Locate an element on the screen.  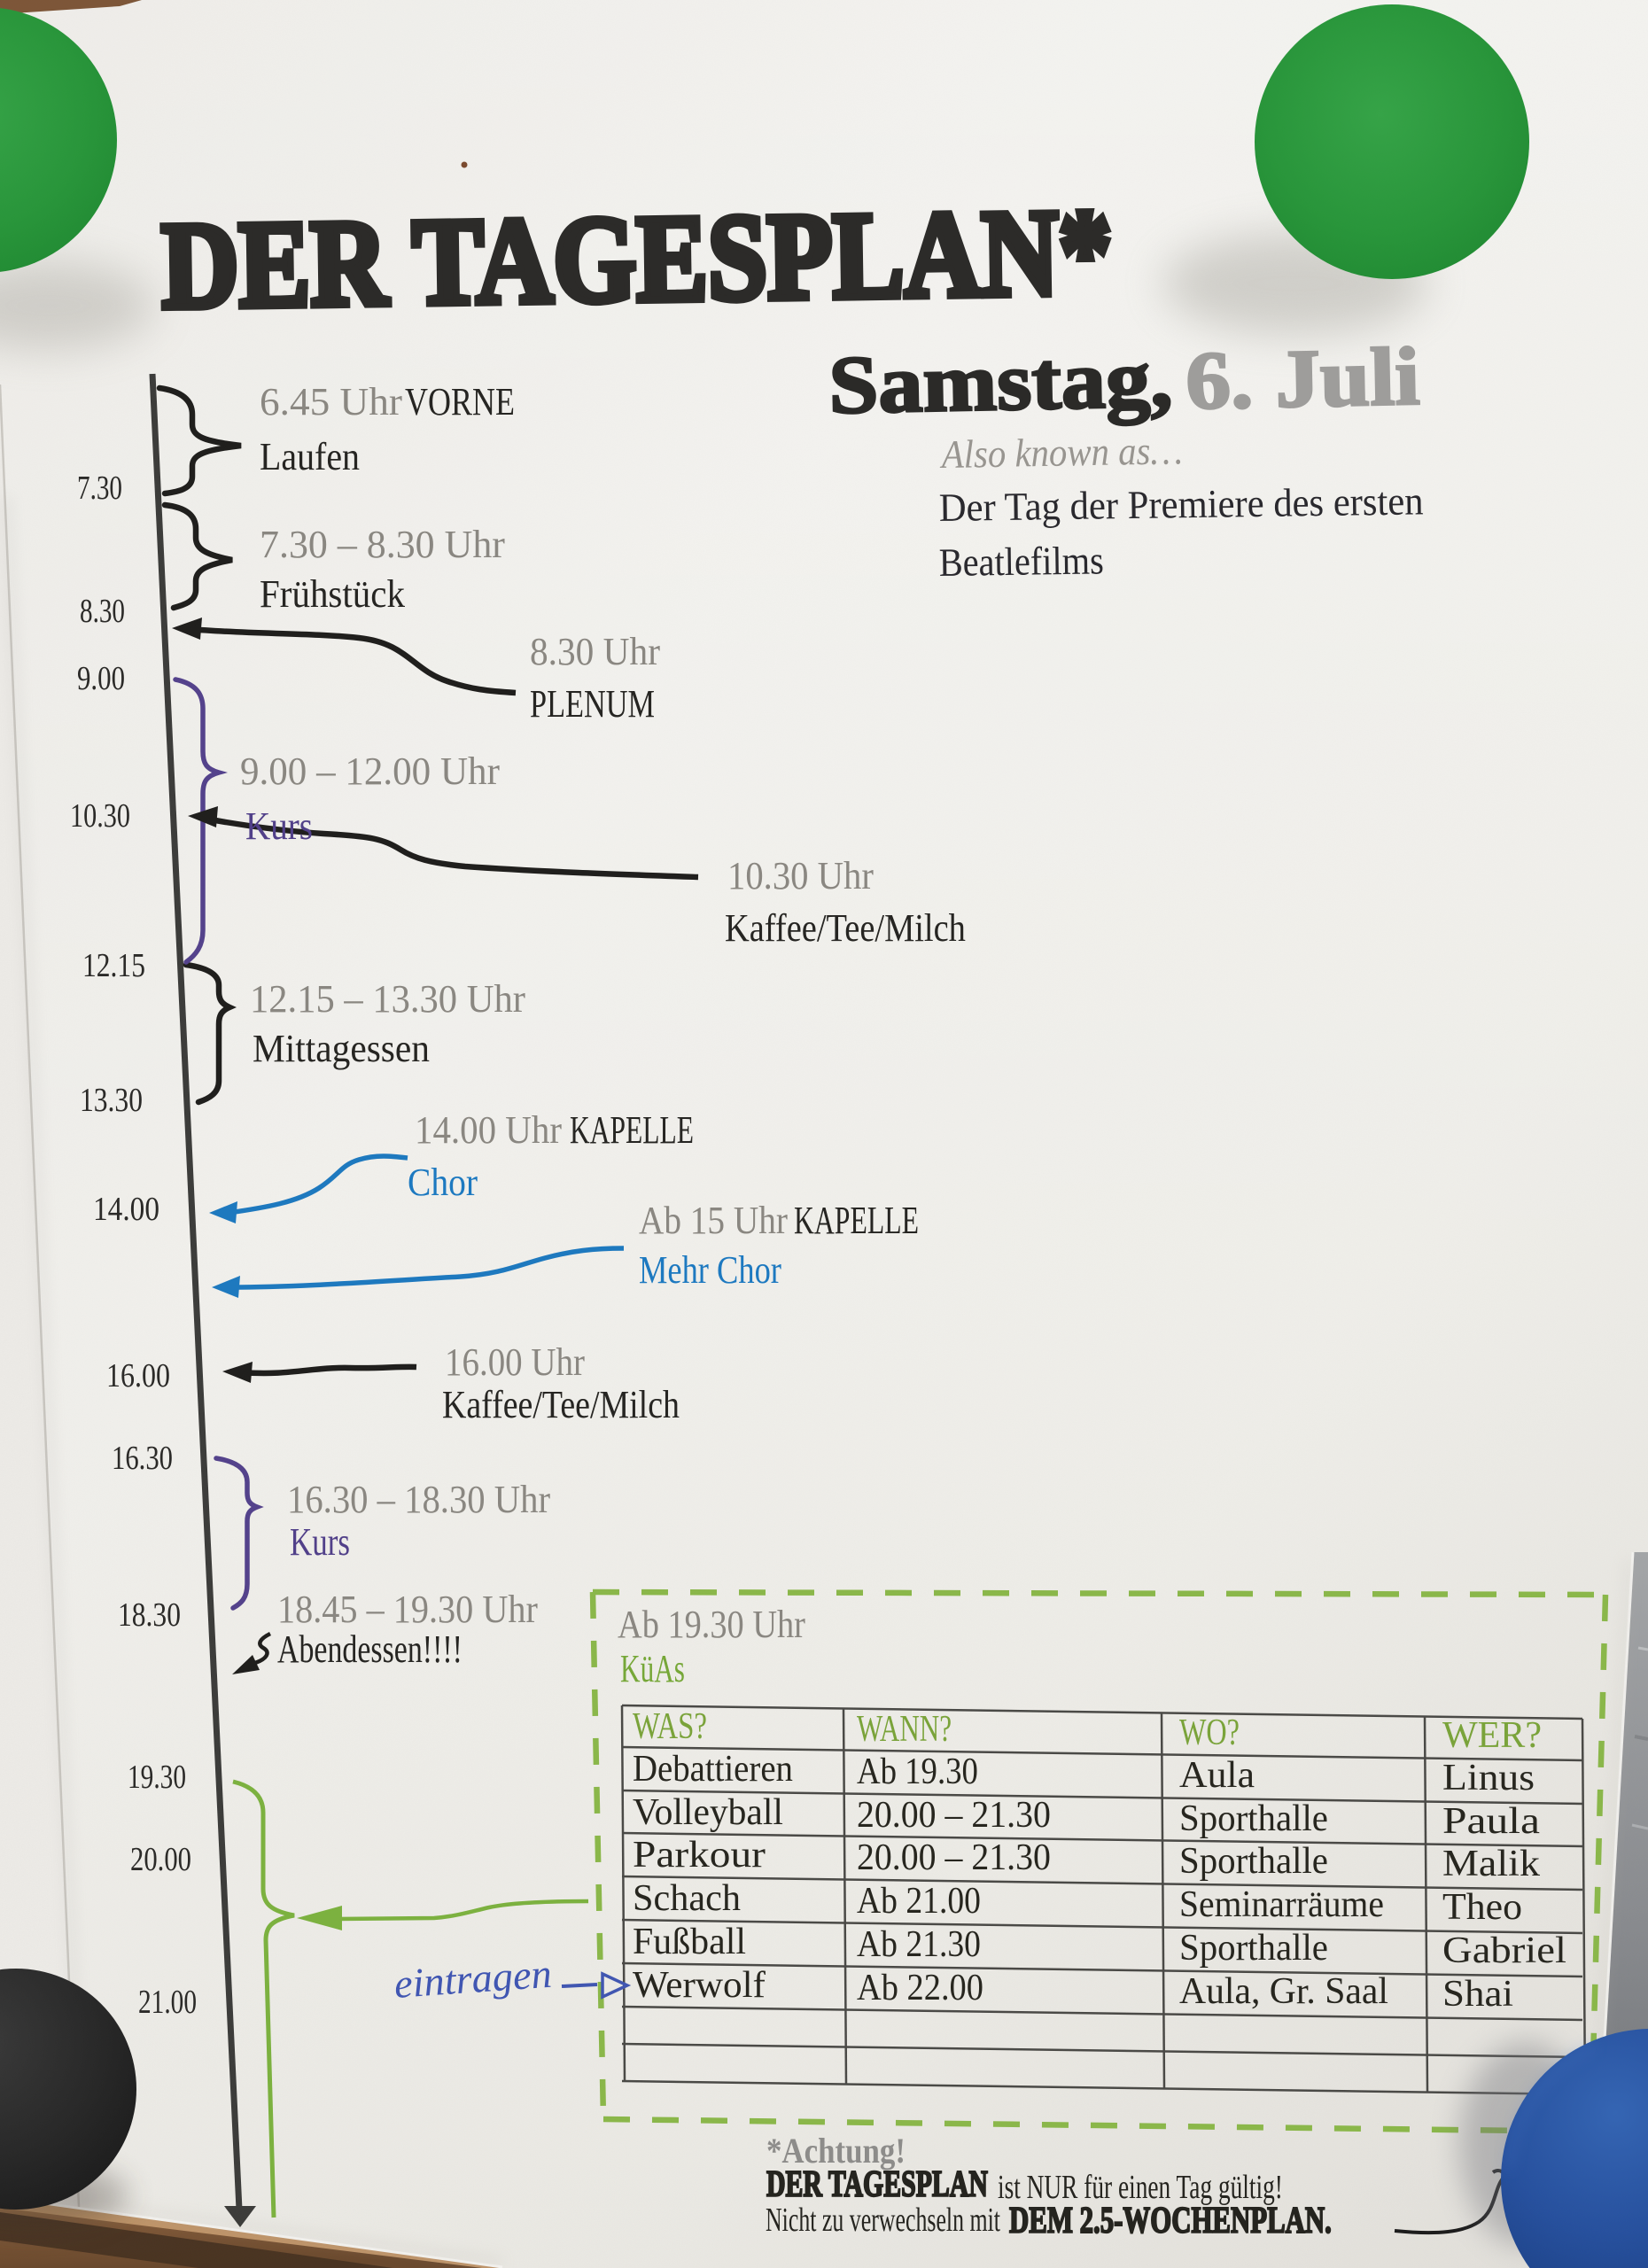
svg-text: 7.30 – 8.30 Uhr is located at coordinates (382, 544).